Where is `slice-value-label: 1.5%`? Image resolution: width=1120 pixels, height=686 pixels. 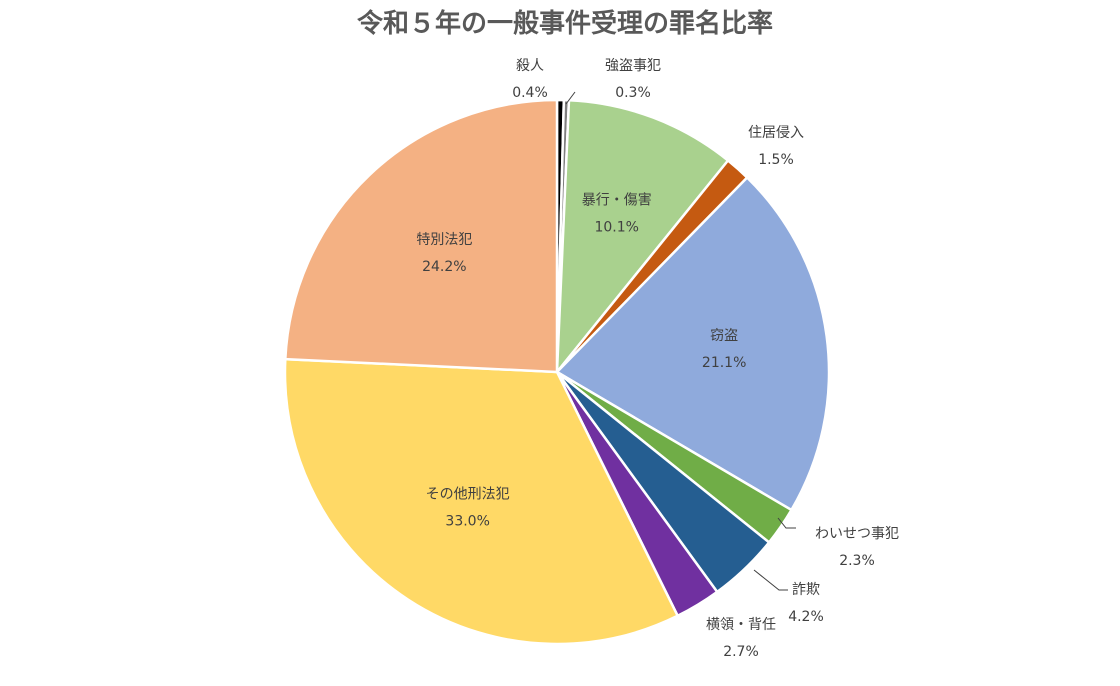 slice-value-label: 1.5% is located at coordinates (776, 160).